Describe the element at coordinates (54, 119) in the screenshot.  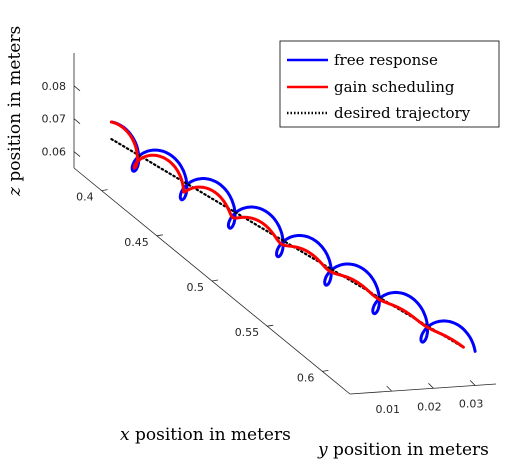
I see `z-tick-label: 0.07` at that location.